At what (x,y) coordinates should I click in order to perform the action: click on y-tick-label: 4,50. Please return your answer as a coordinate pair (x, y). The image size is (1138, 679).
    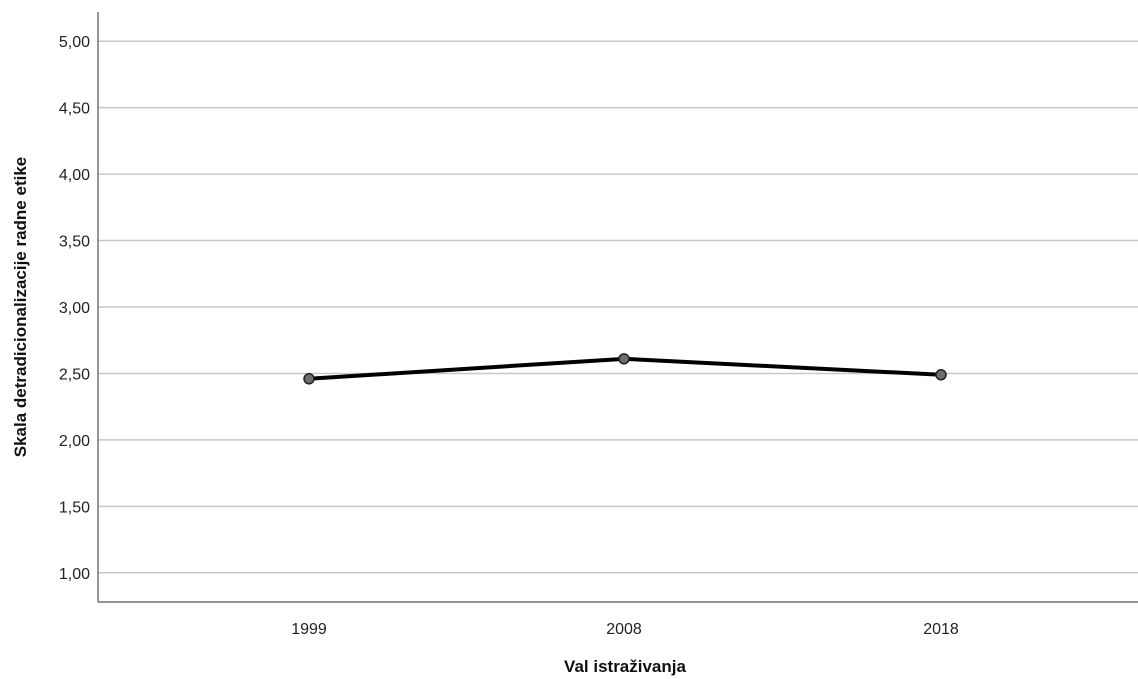
    Looking at the image, I should click on (74, 109).